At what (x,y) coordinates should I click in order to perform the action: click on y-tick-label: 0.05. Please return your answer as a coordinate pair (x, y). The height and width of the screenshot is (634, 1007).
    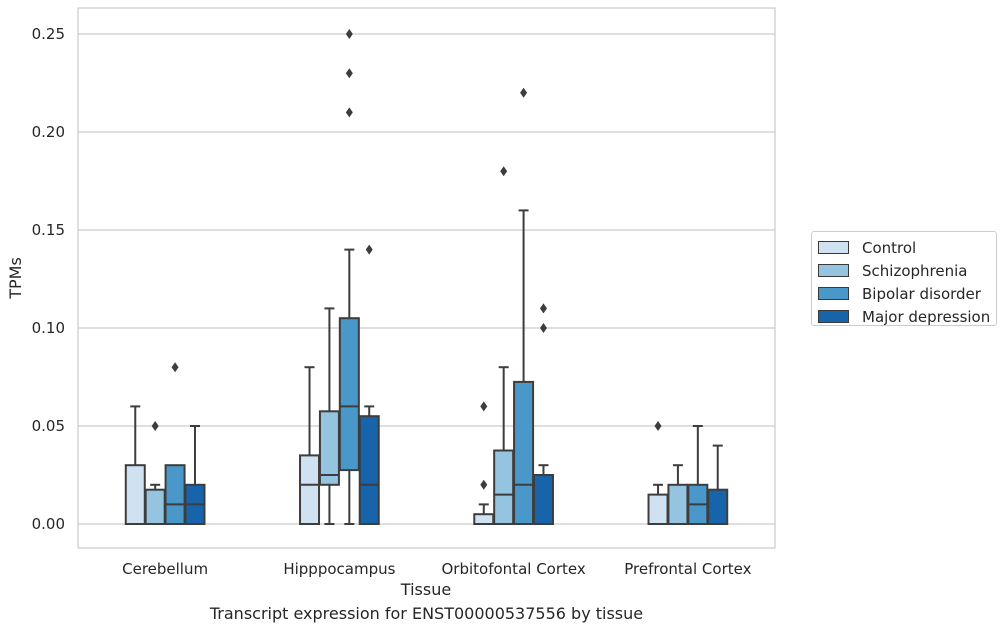
    Looking at the image, I should click on (48, 426).